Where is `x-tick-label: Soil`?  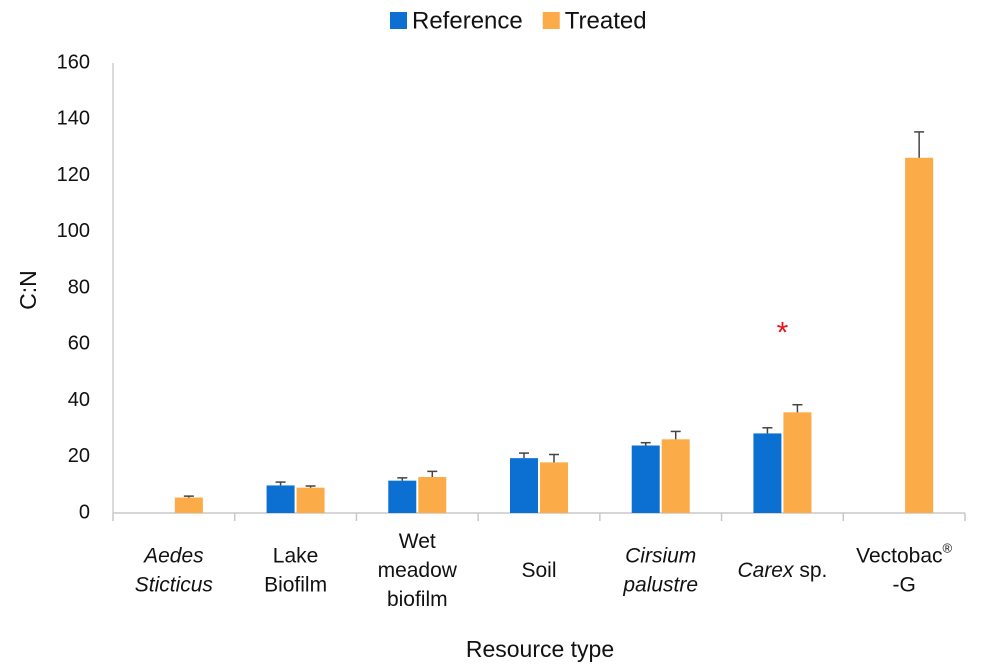 x-tick-label: Soil is located at coordinates (538, 570).